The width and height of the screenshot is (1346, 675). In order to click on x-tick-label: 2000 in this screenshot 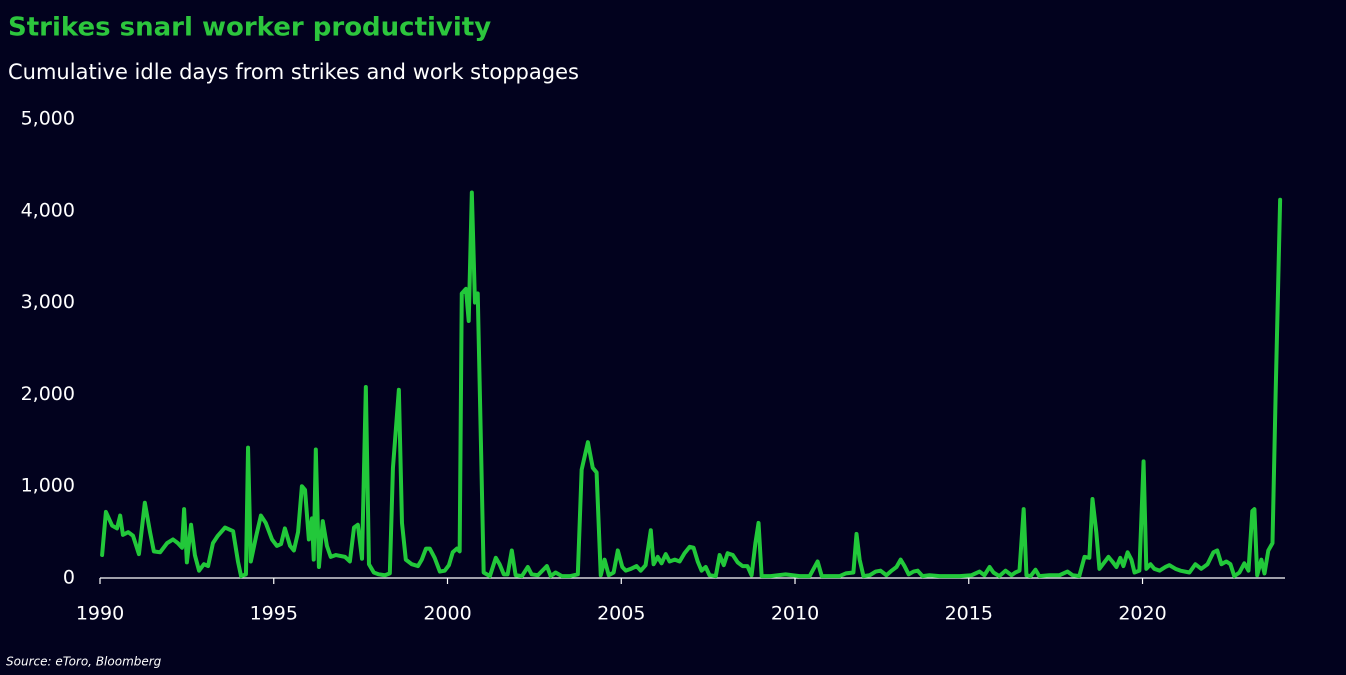, I will do `click(447, 614)`.